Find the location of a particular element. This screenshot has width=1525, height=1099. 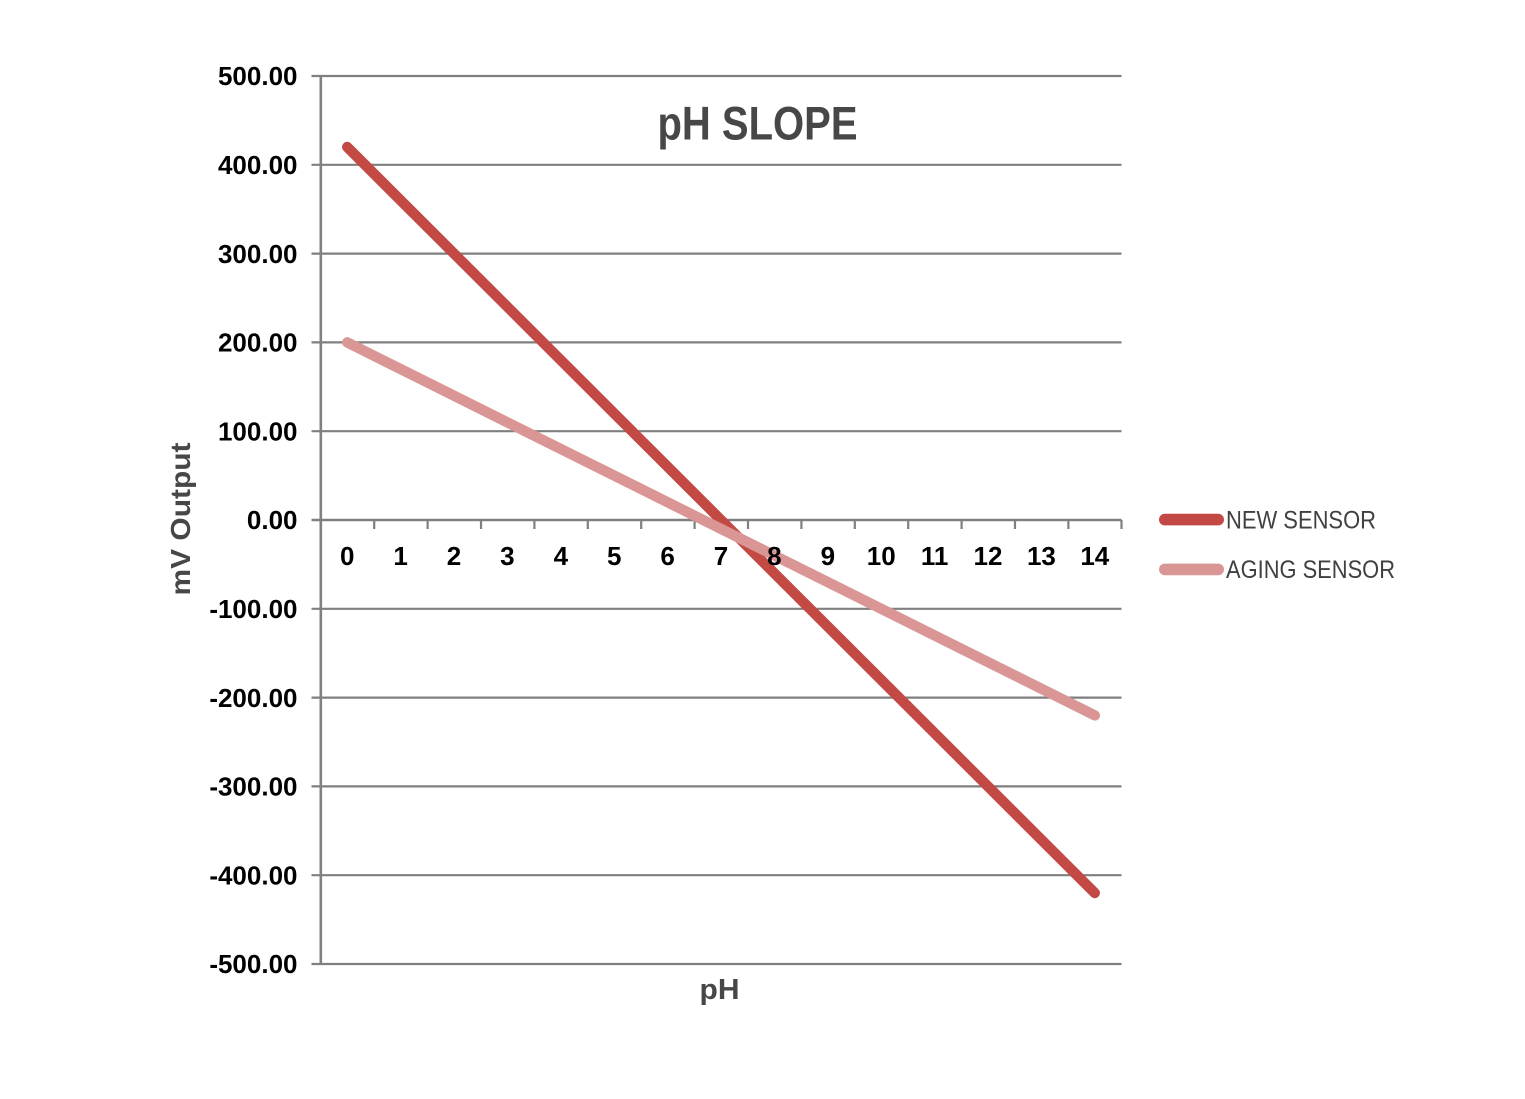

svg-text: 5 is located at coordinates (614, 556).